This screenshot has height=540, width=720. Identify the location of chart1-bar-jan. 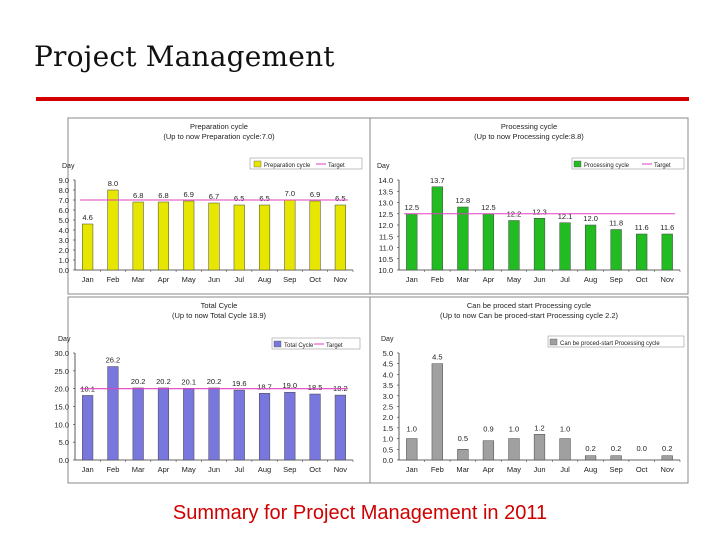
(88, 247).